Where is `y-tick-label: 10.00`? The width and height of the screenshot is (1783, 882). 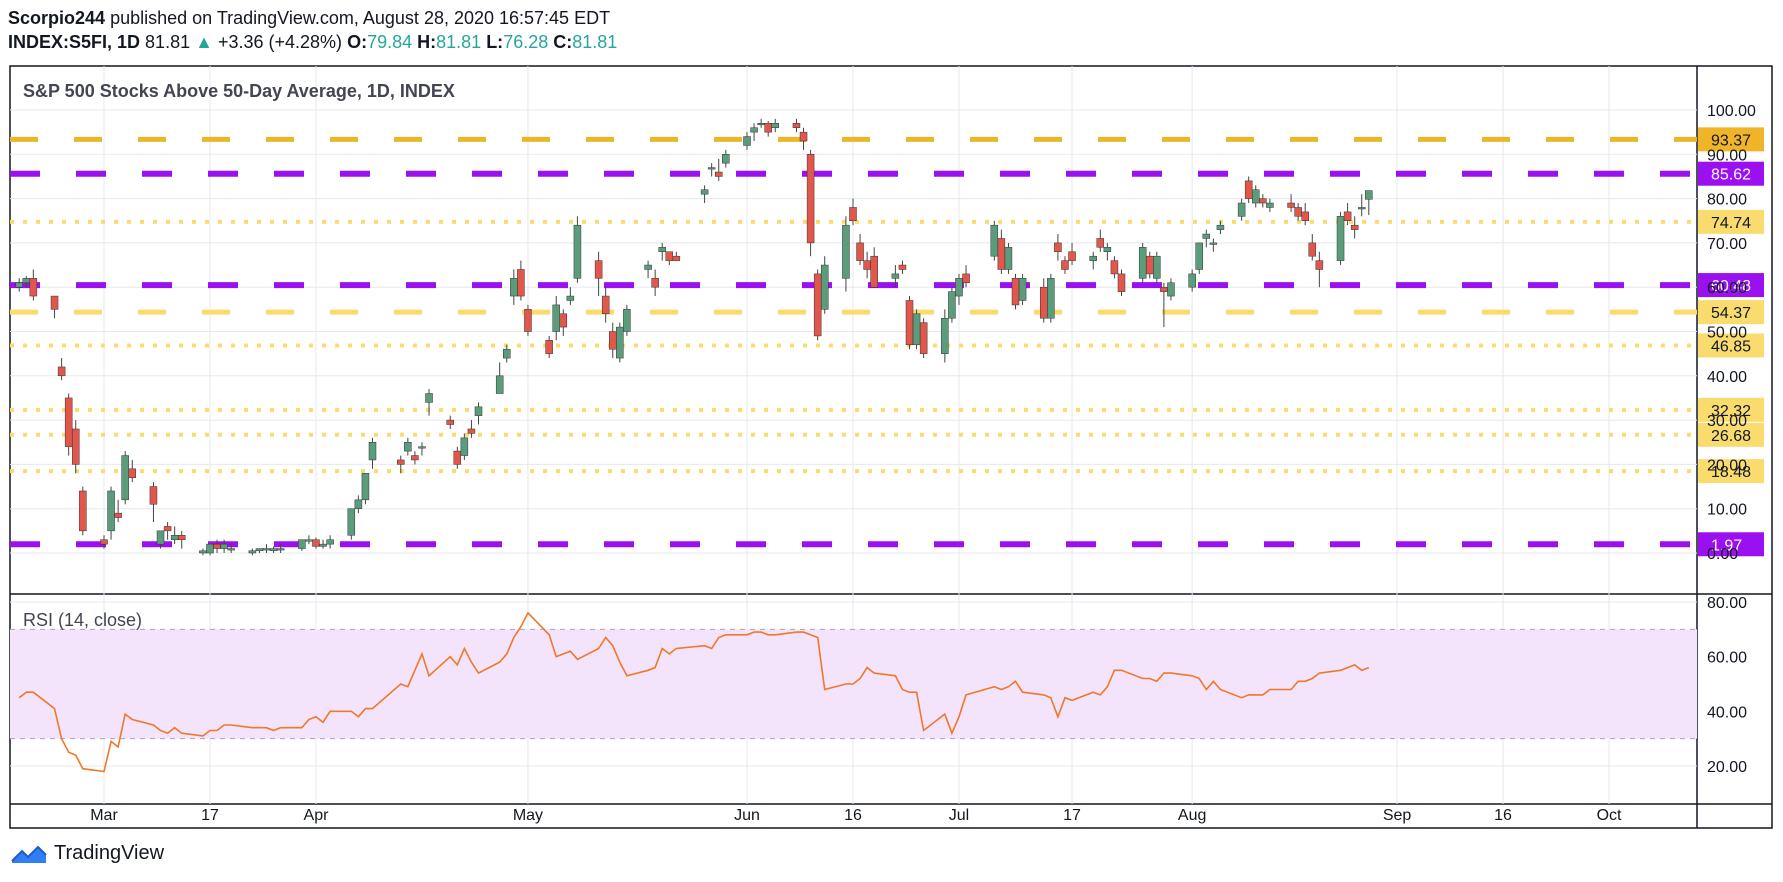 y-tick-label: 10.00 is located at coordinates (1727, 510).